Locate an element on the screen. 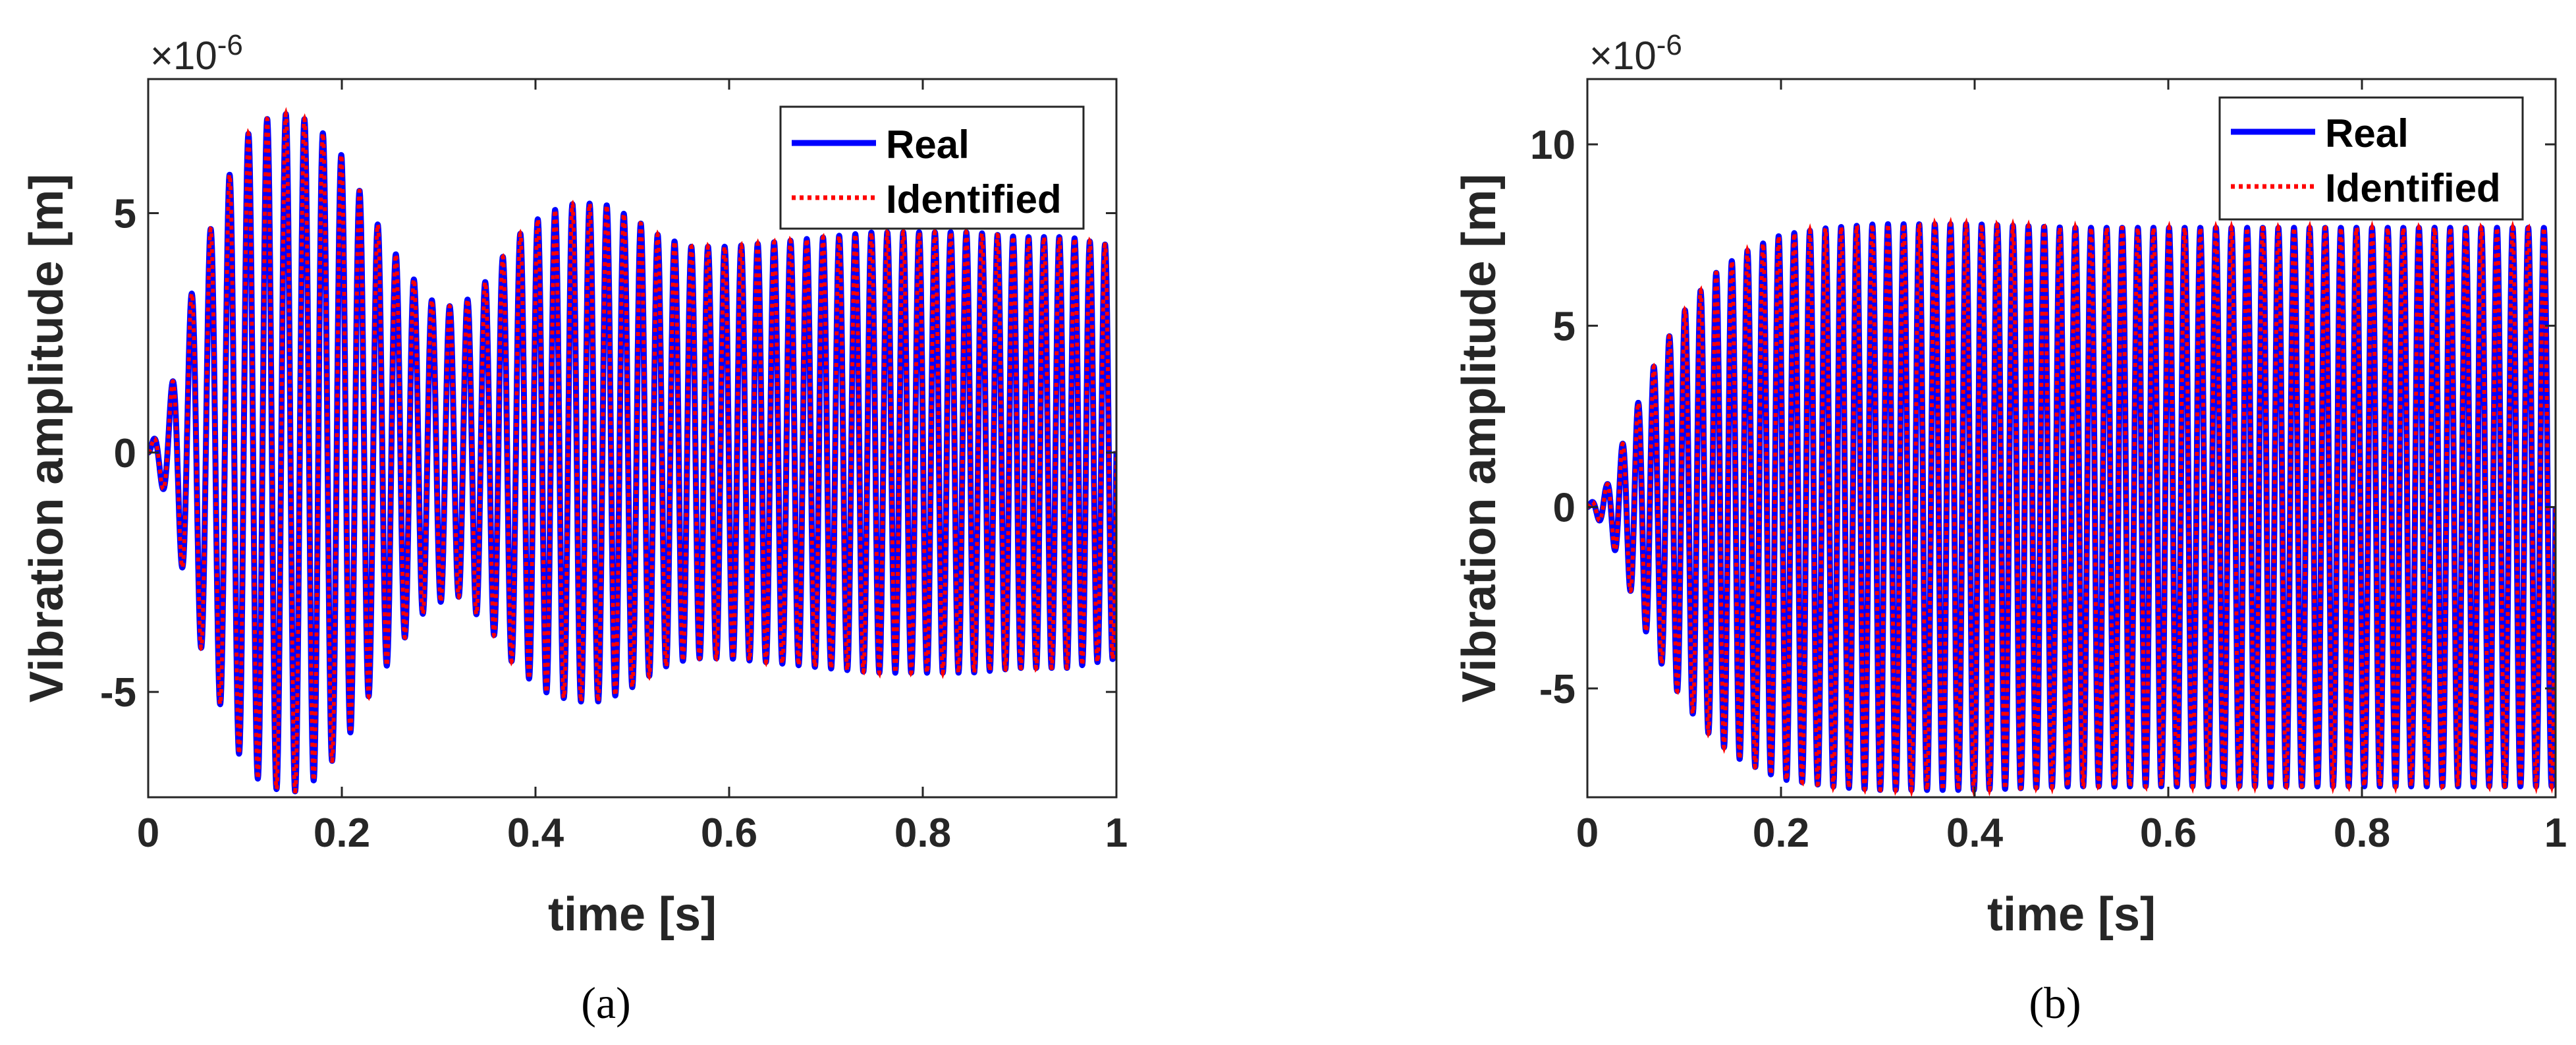 This screenshot has width=2576, height=1045. panel-a-legend-label-identified: Identified is located at coordinates (974, 199).